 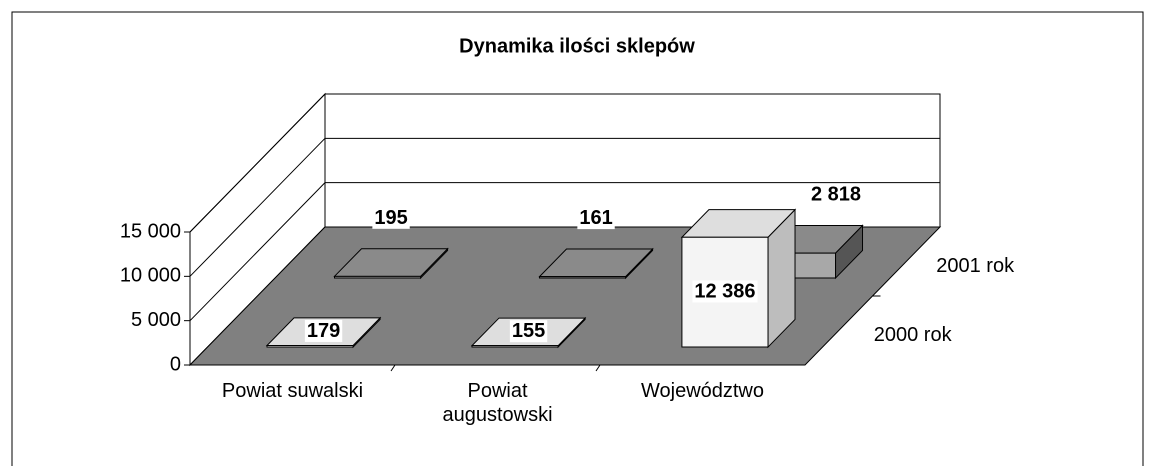 I want to click on legend-label: 2001 rok, so click(x=975, y=266).